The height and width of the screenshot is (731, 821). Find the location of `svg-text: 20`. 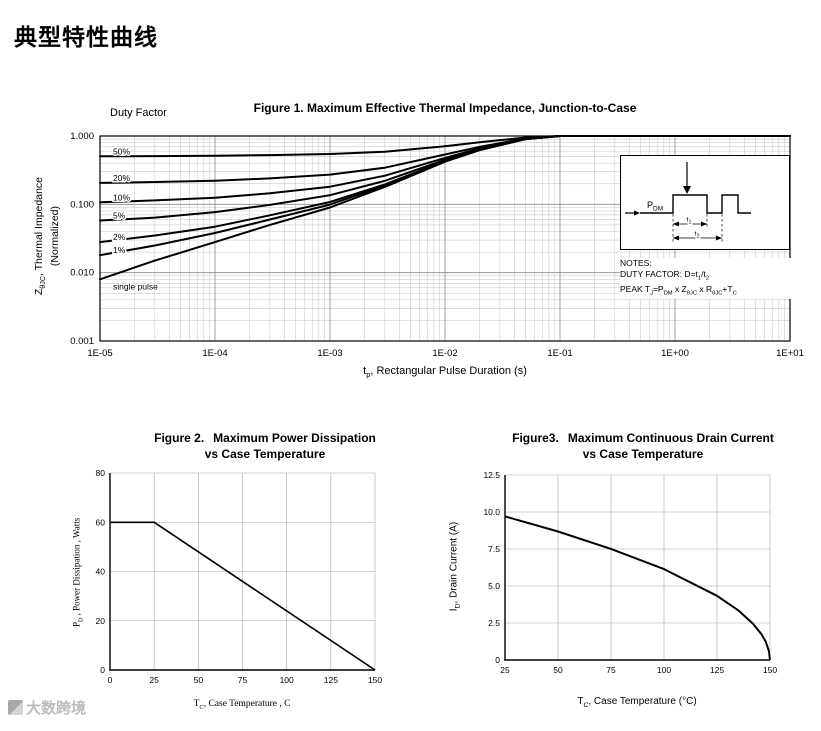

svg-text: 20 is located at coordinates (101, 621).